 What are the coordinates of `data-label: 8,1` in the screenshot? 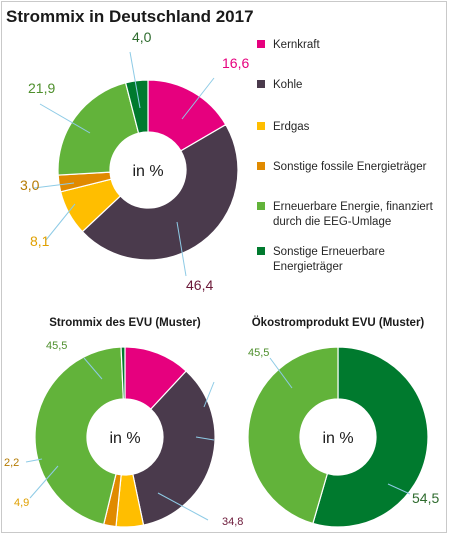 It's located at (40, 241).